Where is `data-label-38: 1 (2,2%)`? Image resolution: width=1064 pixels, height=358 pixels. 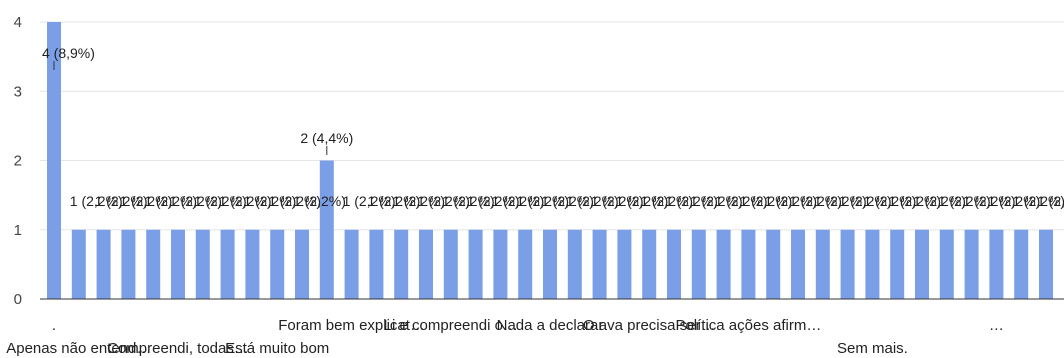
data-label-38: 1 (2,2%) is located at coordinates (989, 201).